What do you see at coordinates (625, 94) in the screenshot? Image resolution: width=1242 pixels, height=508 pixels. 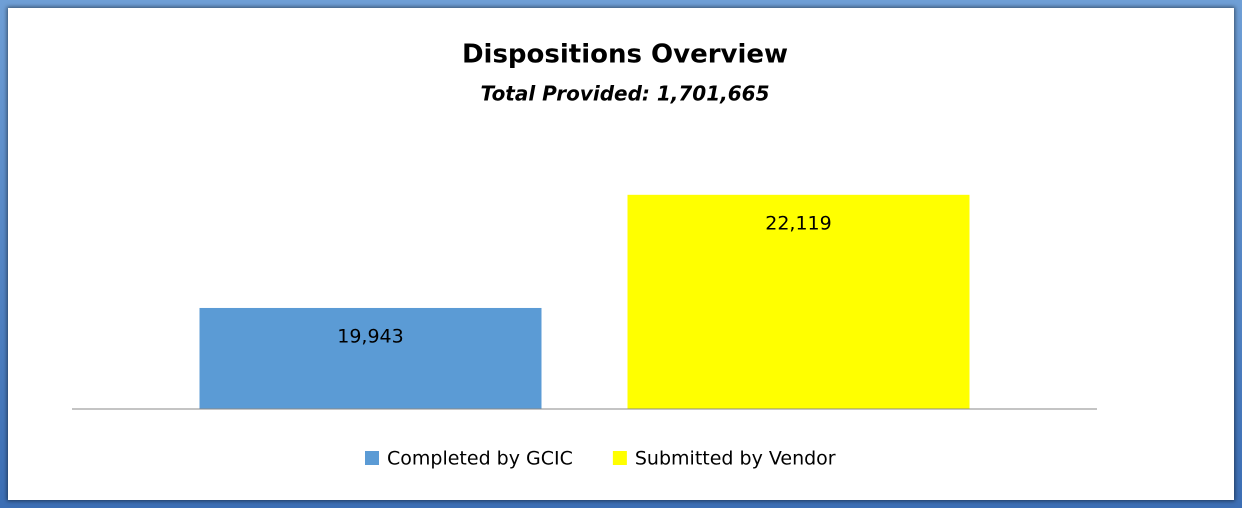 I see `chart-subtitle: Total Provided: 1,701,665` at bounding box center [625, 94].